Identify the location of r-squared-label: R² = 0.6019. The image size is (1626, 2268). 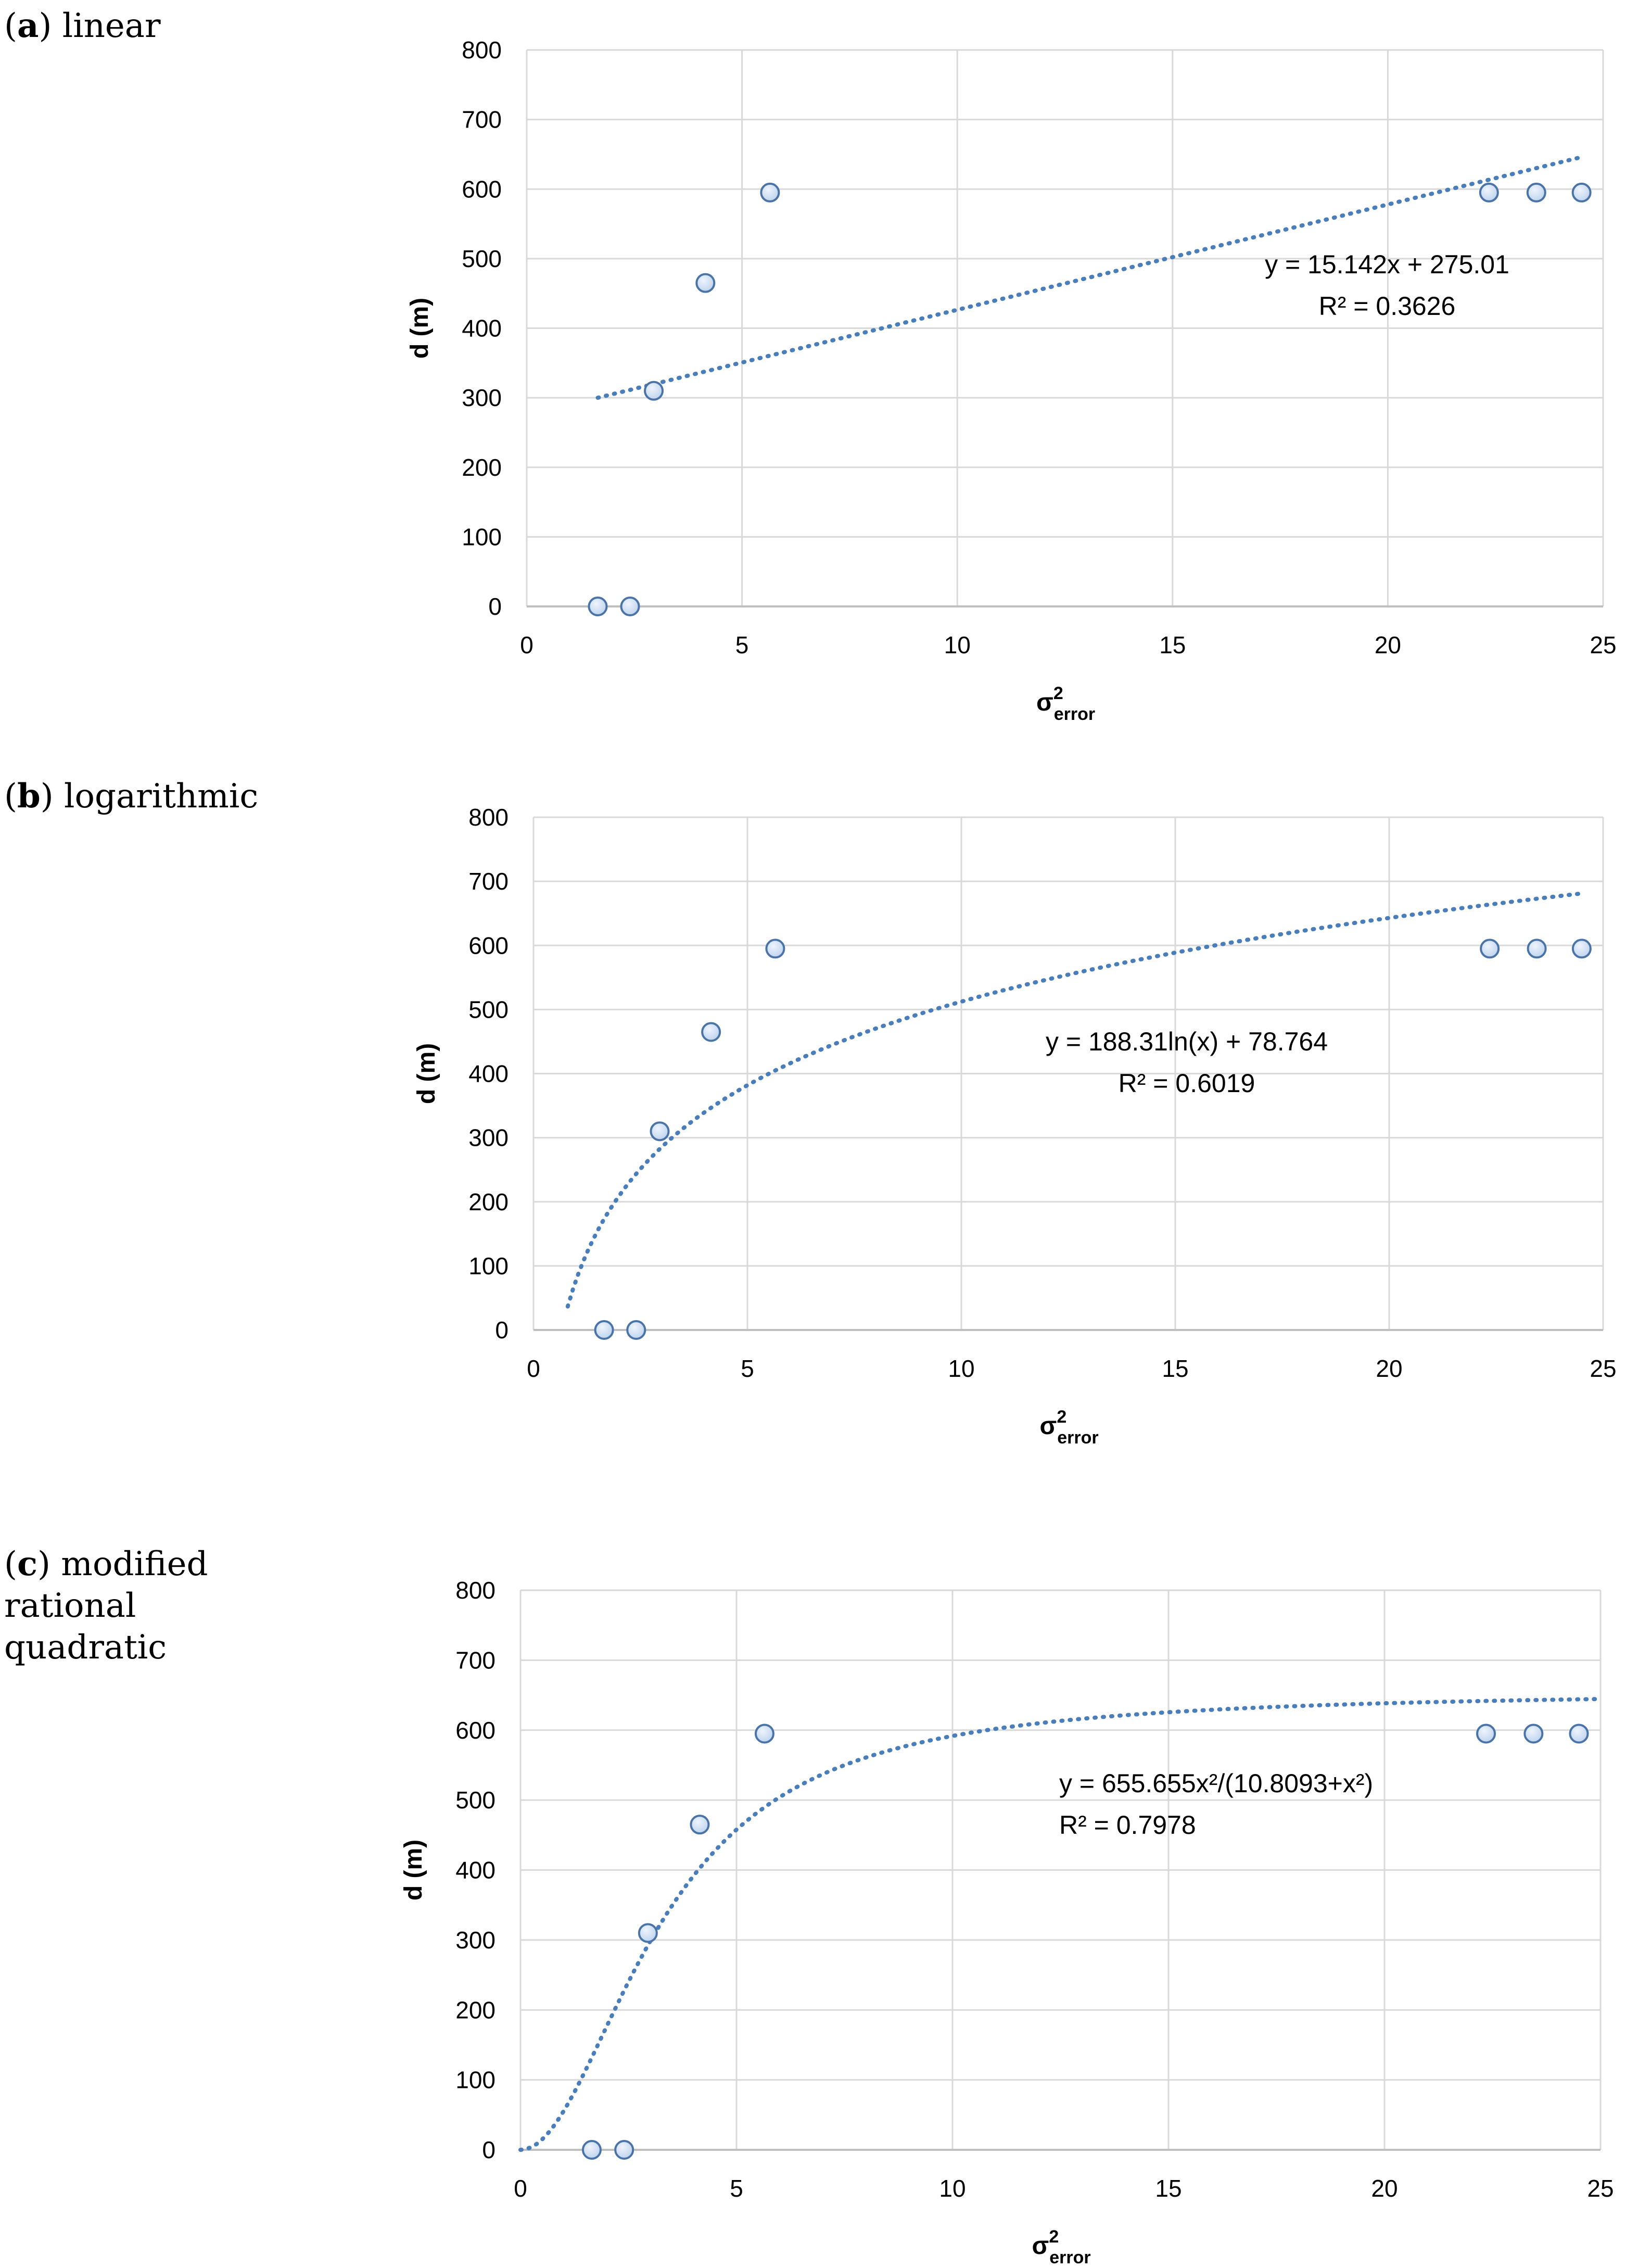
(1187, 1083).